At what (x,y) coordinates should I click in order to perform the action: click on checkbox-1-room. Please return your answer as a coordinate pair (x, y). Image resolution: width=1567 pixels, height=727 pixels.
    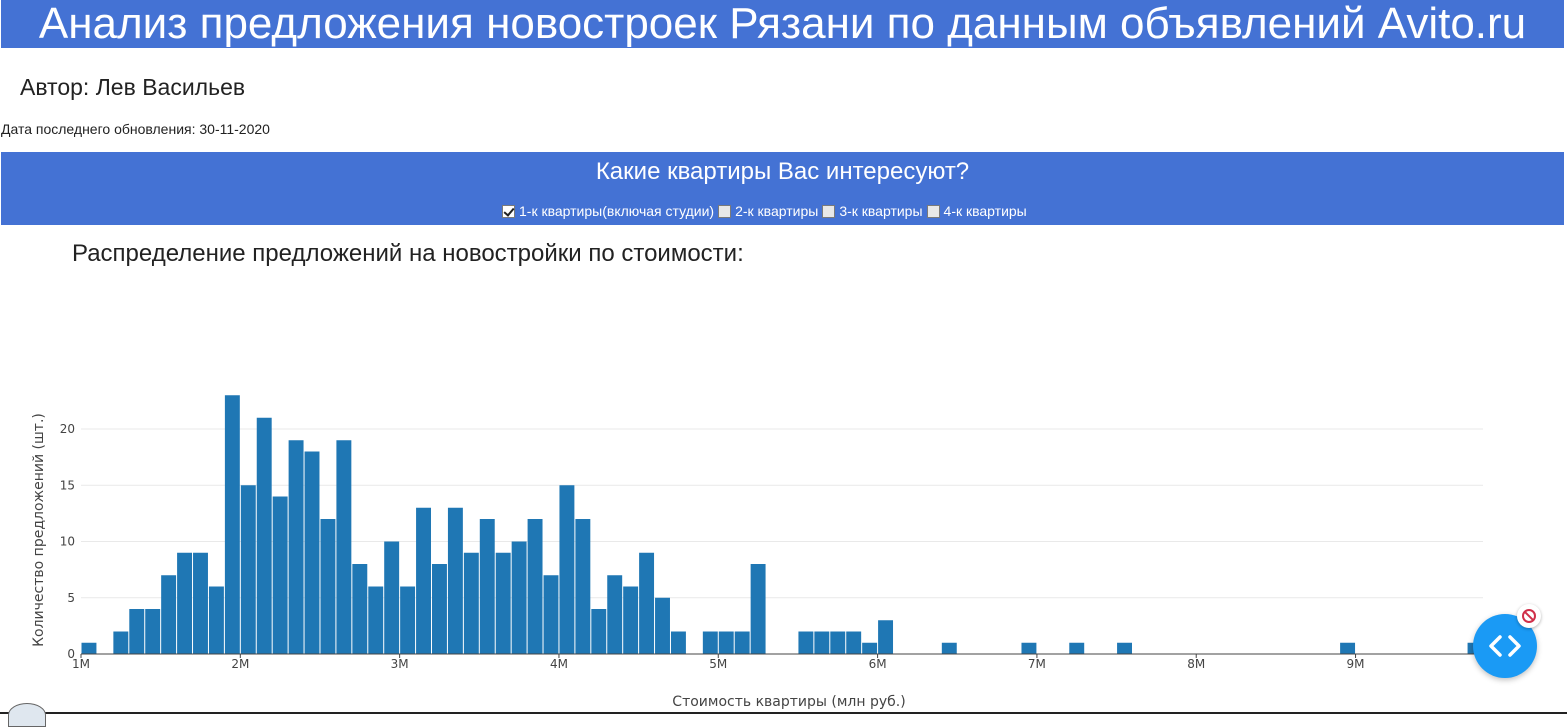
    Looking at the image, I should click on (508, 211).